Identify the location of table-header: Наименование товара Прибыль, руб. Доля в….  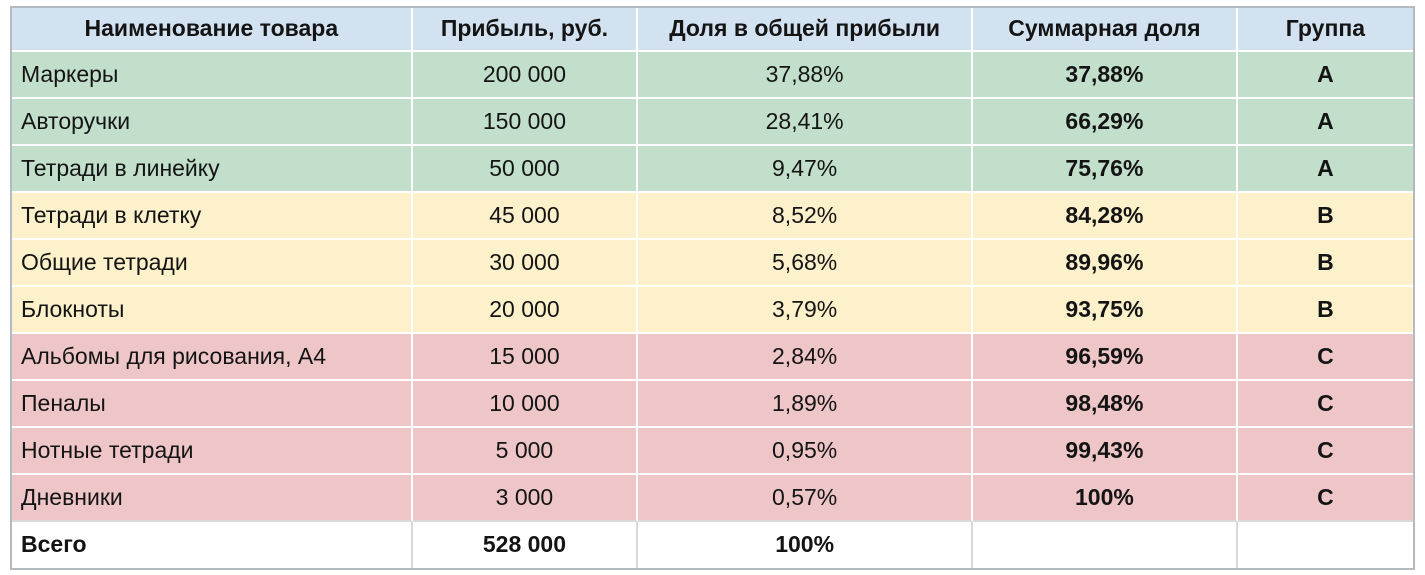
(712, 30).